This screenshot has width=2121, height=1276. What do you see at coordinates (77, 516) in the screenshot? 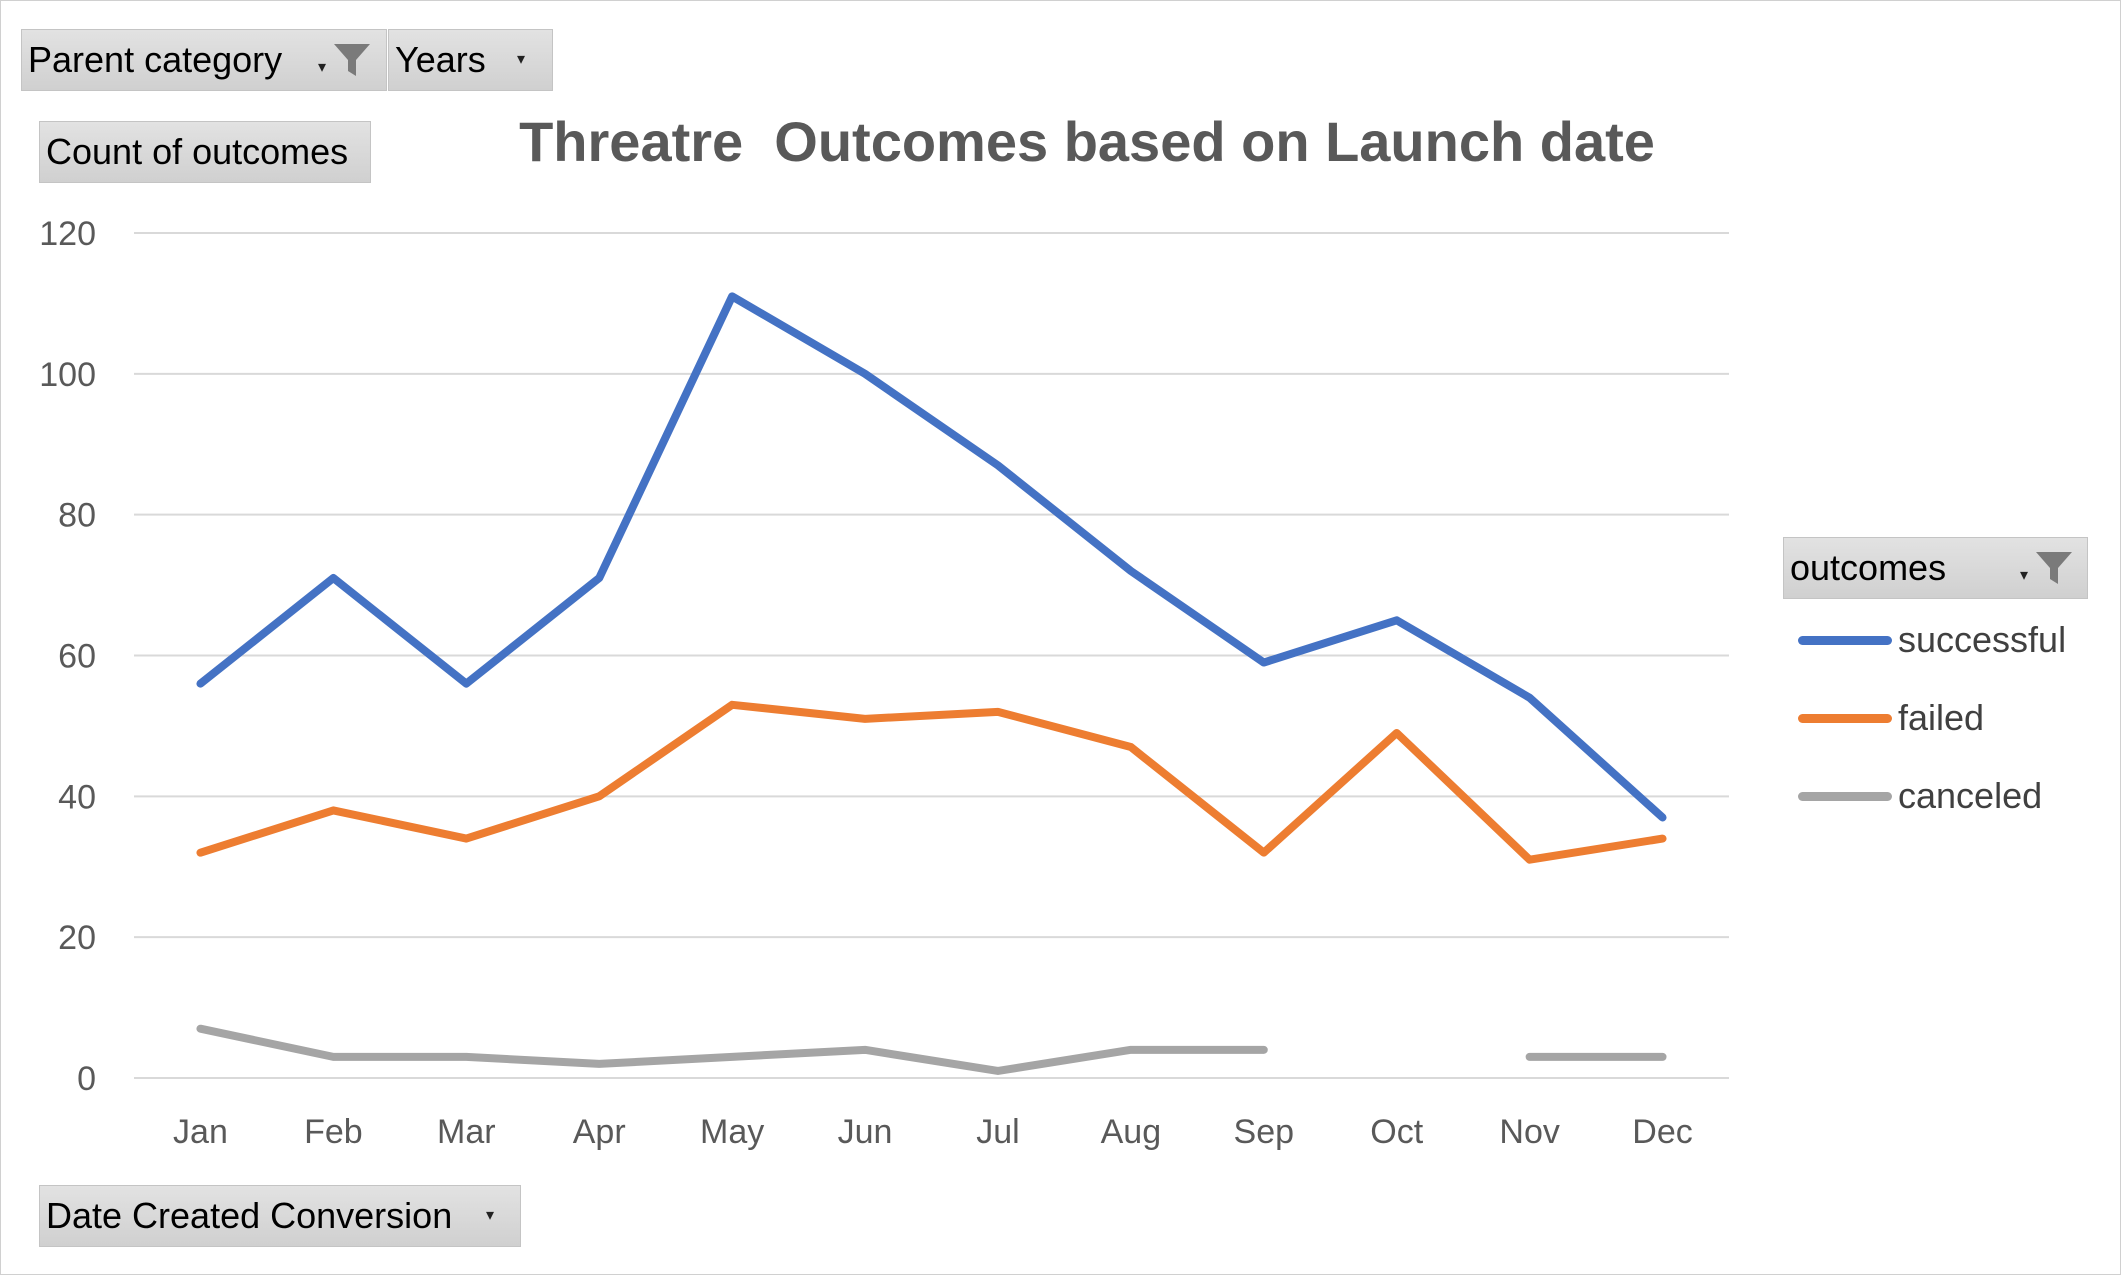
I see `y-tick-label: 80` at bounding box center [77, 516].